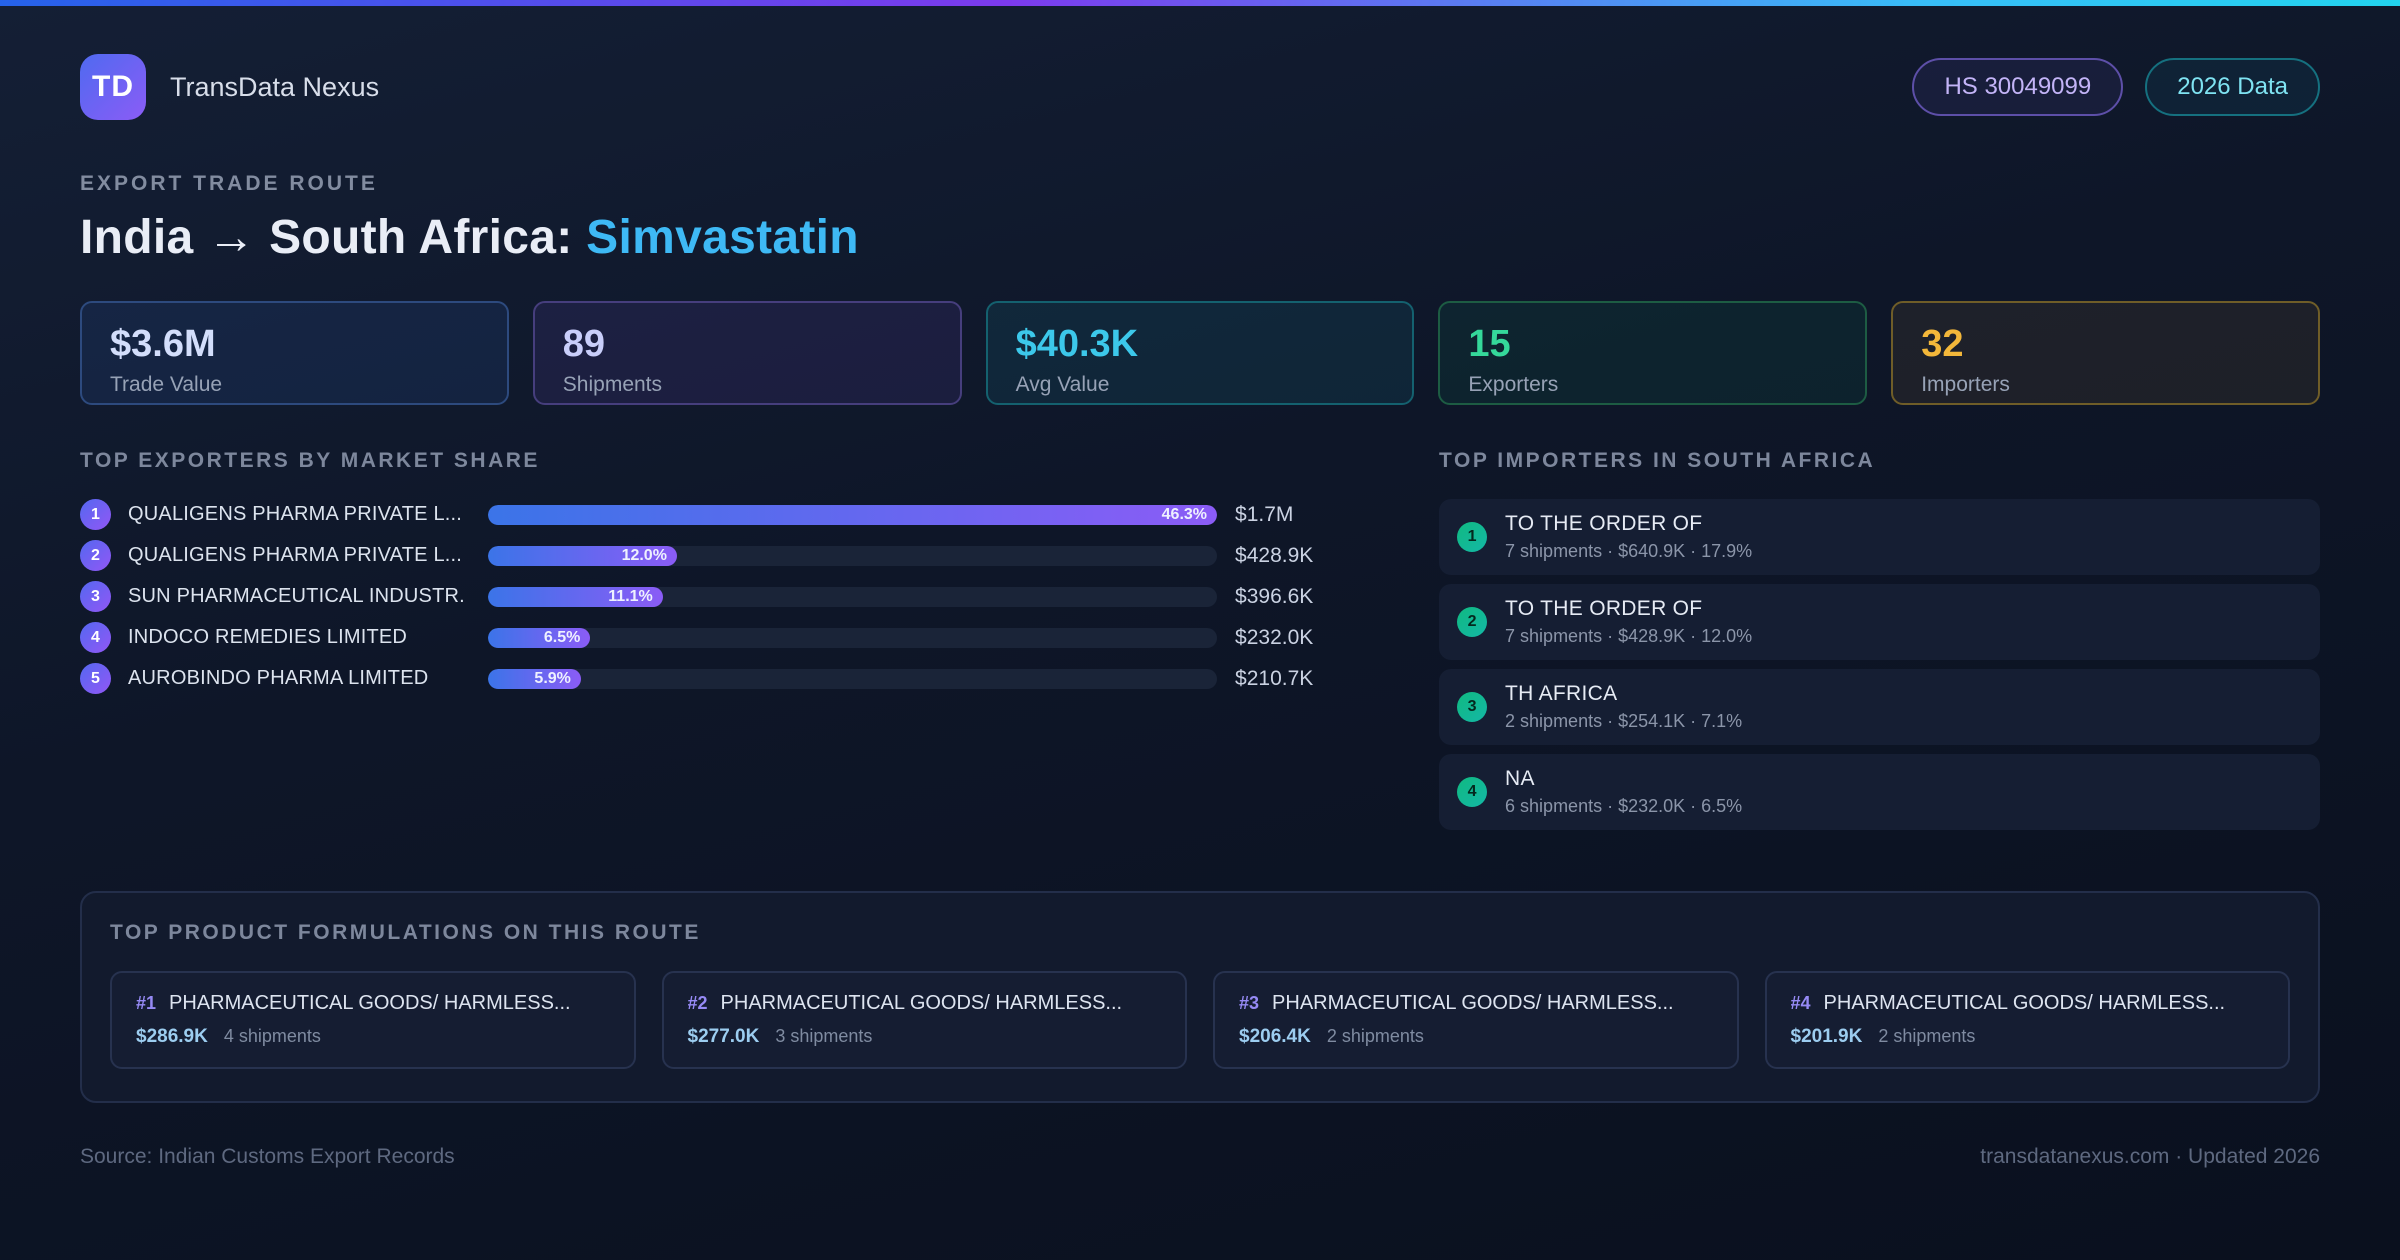 The image size is (2400, 1260). Describe the element at coordinates (275, 86) in the screenshot. I see `app-name: TransData Nexus` at that location.